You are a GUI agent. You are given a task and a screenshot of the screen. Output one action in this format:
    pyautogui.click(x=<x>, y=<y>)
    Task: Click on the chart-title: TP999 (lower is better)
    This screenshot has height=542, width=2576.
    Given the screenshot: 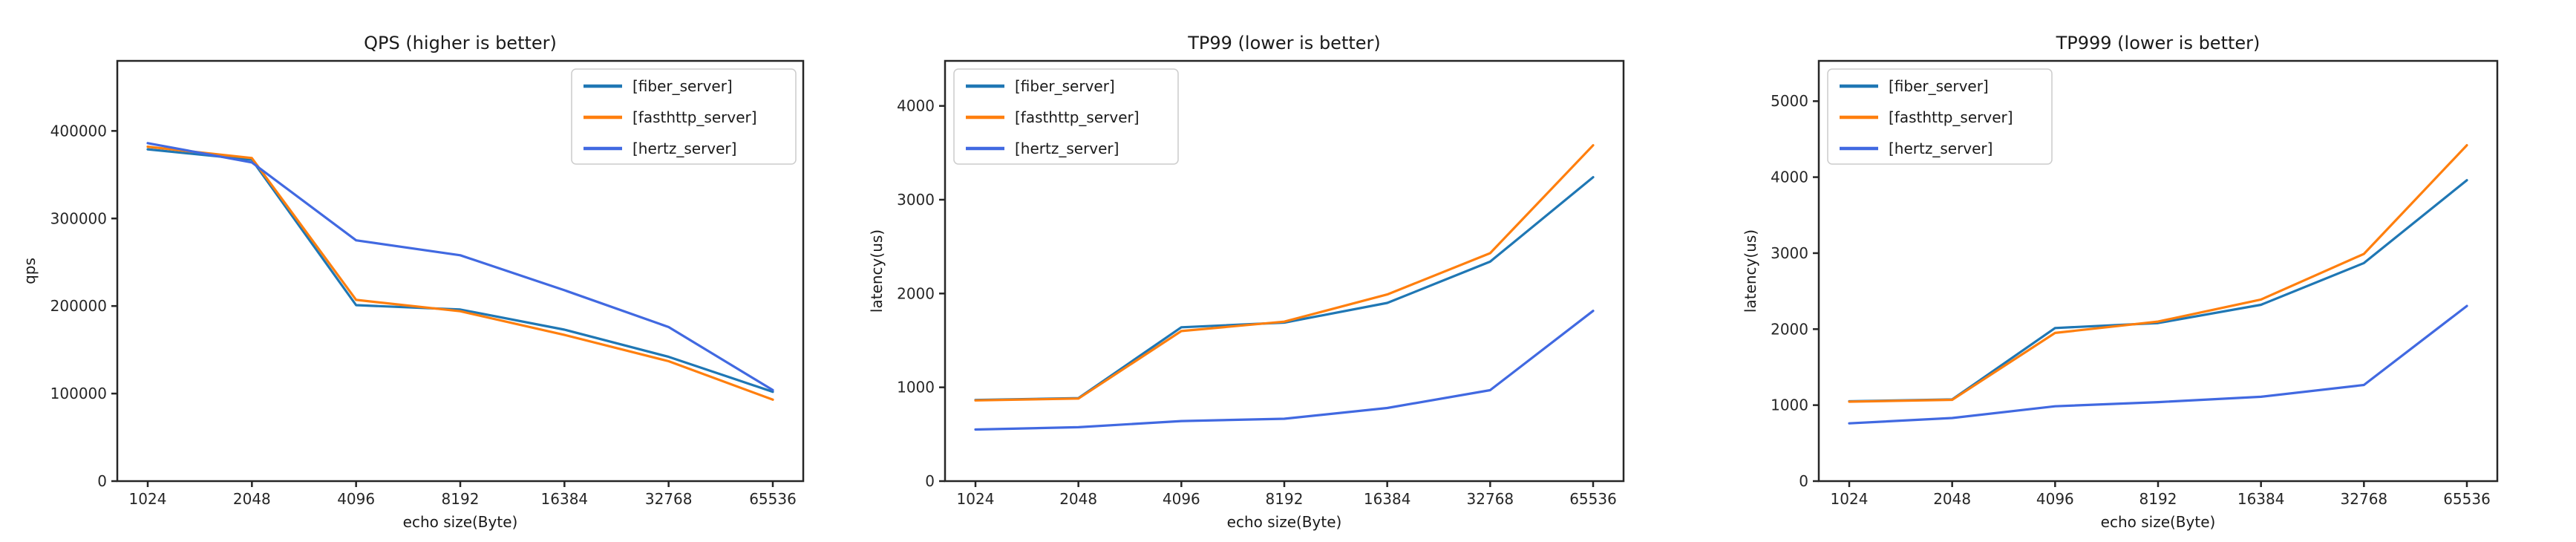 What is the action you would take?
    pyautogui.click(x=2158, y=43)
    